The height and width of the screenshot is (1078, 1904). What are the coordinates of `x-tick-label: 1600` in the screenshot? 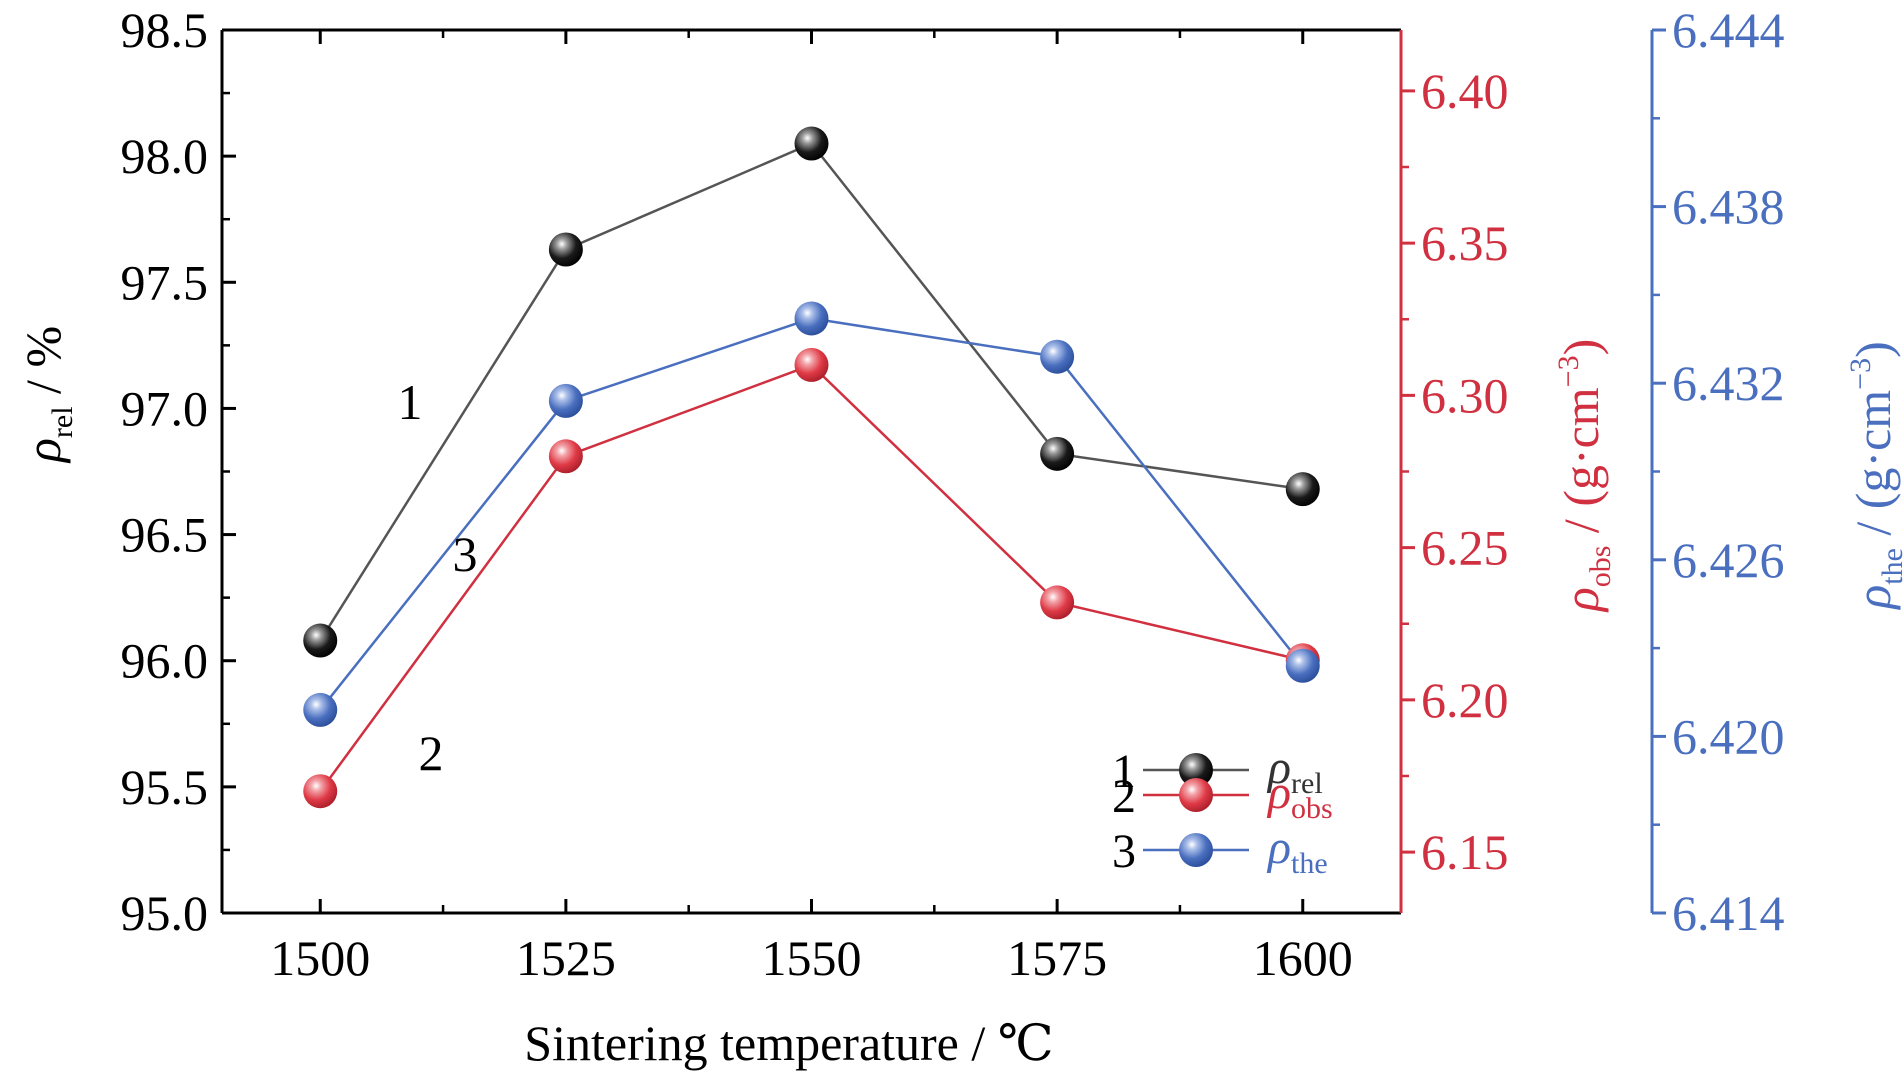 It's located at (1303, 958).